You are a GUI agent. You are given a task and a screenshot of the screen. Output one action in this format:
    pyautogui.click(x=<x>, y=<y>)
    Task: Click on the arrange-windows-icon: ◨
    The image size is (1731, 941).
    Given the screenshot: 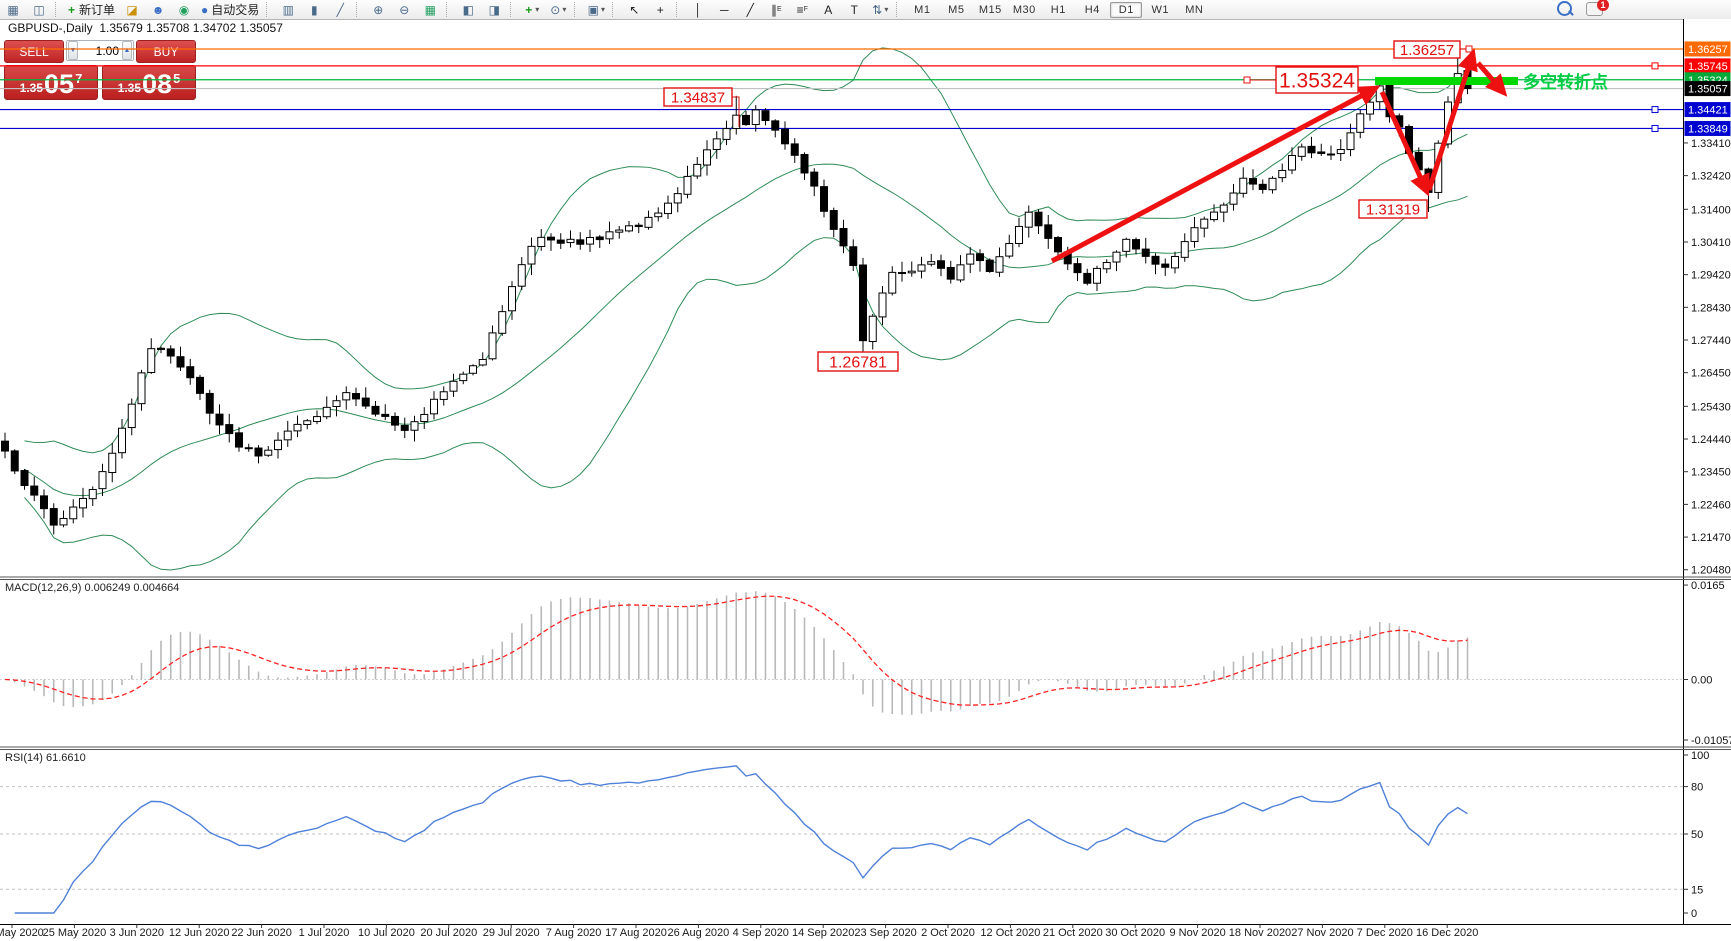 What is the action you would take?
    pyautogui.click(x=494, y=9)
    